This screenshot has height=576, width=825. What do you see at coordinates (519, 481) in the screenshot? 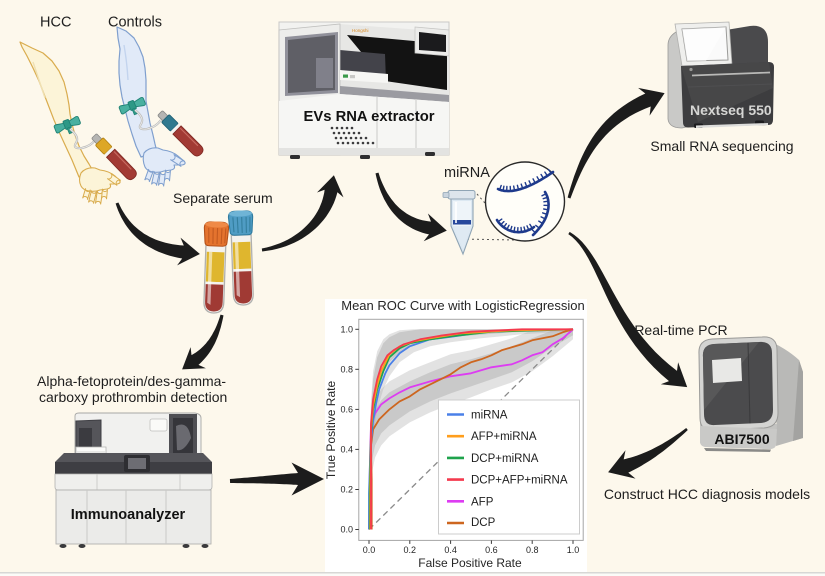
I see `svg-text: DCP+AFP+miRNA` at bounding box center [519, 481].